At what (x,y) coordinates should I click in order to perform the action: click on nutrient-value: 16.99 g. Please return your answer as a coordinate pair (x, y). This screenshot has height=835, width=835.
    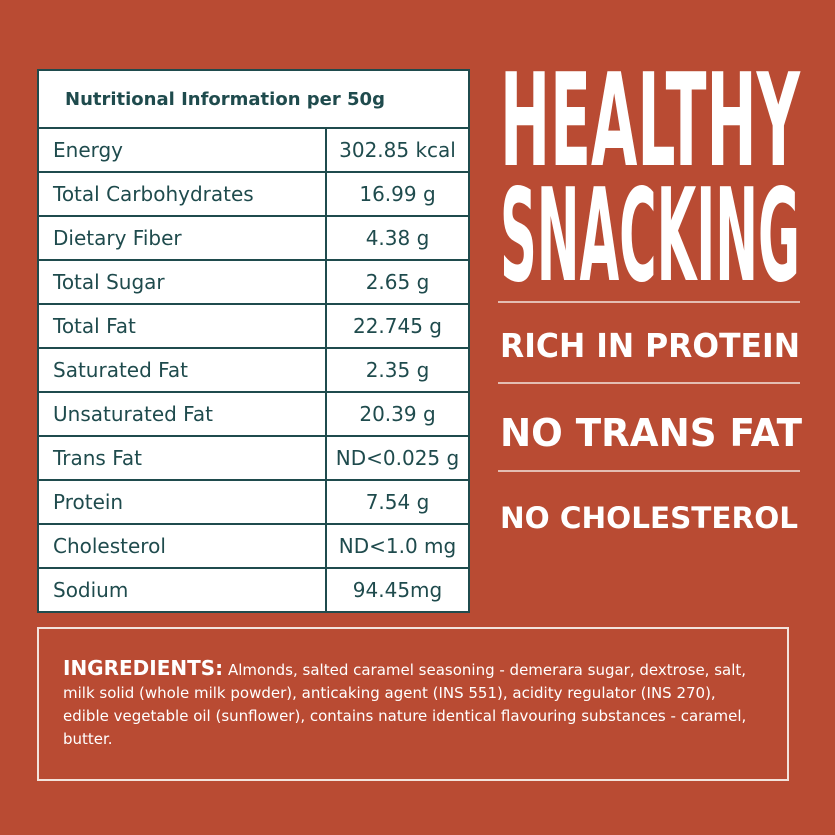
    Looking at the image, I should click on (397, 194).